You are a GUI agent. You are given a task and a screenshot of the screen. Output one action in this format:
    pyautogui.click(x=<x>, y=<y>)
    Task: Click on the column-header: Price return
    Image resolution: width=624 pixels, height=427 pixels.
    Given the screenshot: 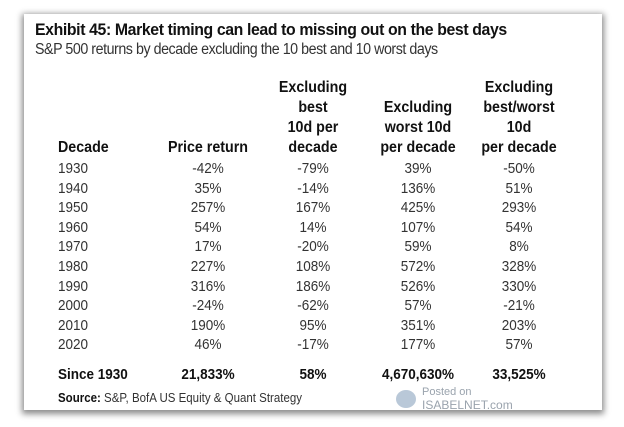 What is the action you would take?
    pyautogui.click(x=208, y=148)
    